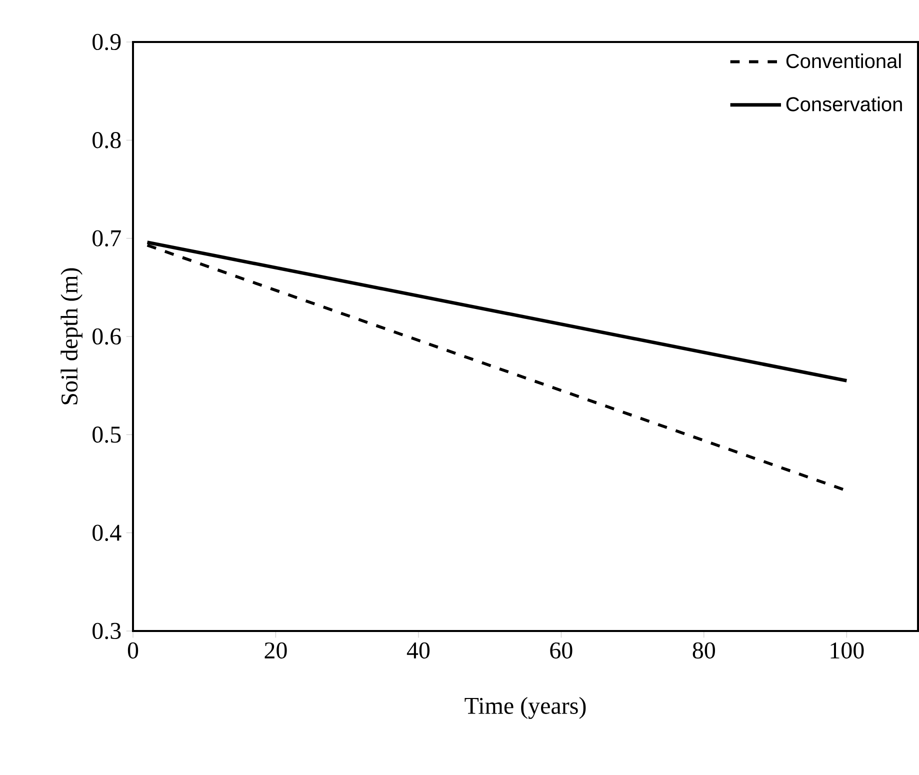 Image resolution: width=919 pixels, height=775 pixels. Describe the element at coordinates (525, 708) in the screenshot. I see `x-axis-title: Time (years)` at that location.